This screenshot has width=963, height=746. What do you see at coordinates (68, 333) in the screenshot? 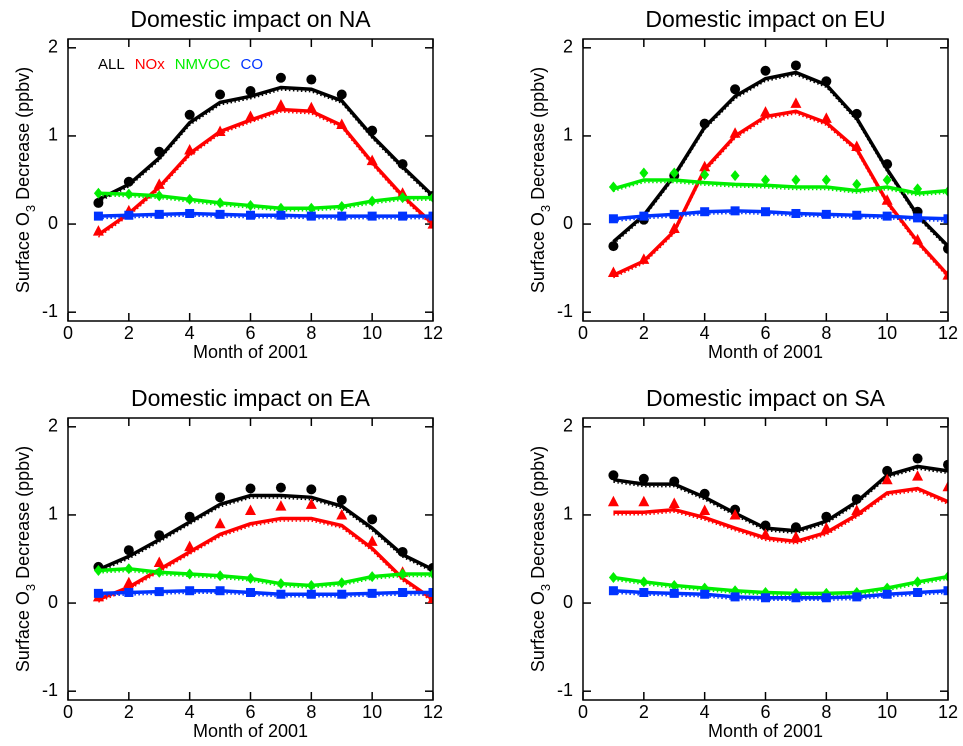
I see `x-tick-label: 0` at bounding box center [68, 333].